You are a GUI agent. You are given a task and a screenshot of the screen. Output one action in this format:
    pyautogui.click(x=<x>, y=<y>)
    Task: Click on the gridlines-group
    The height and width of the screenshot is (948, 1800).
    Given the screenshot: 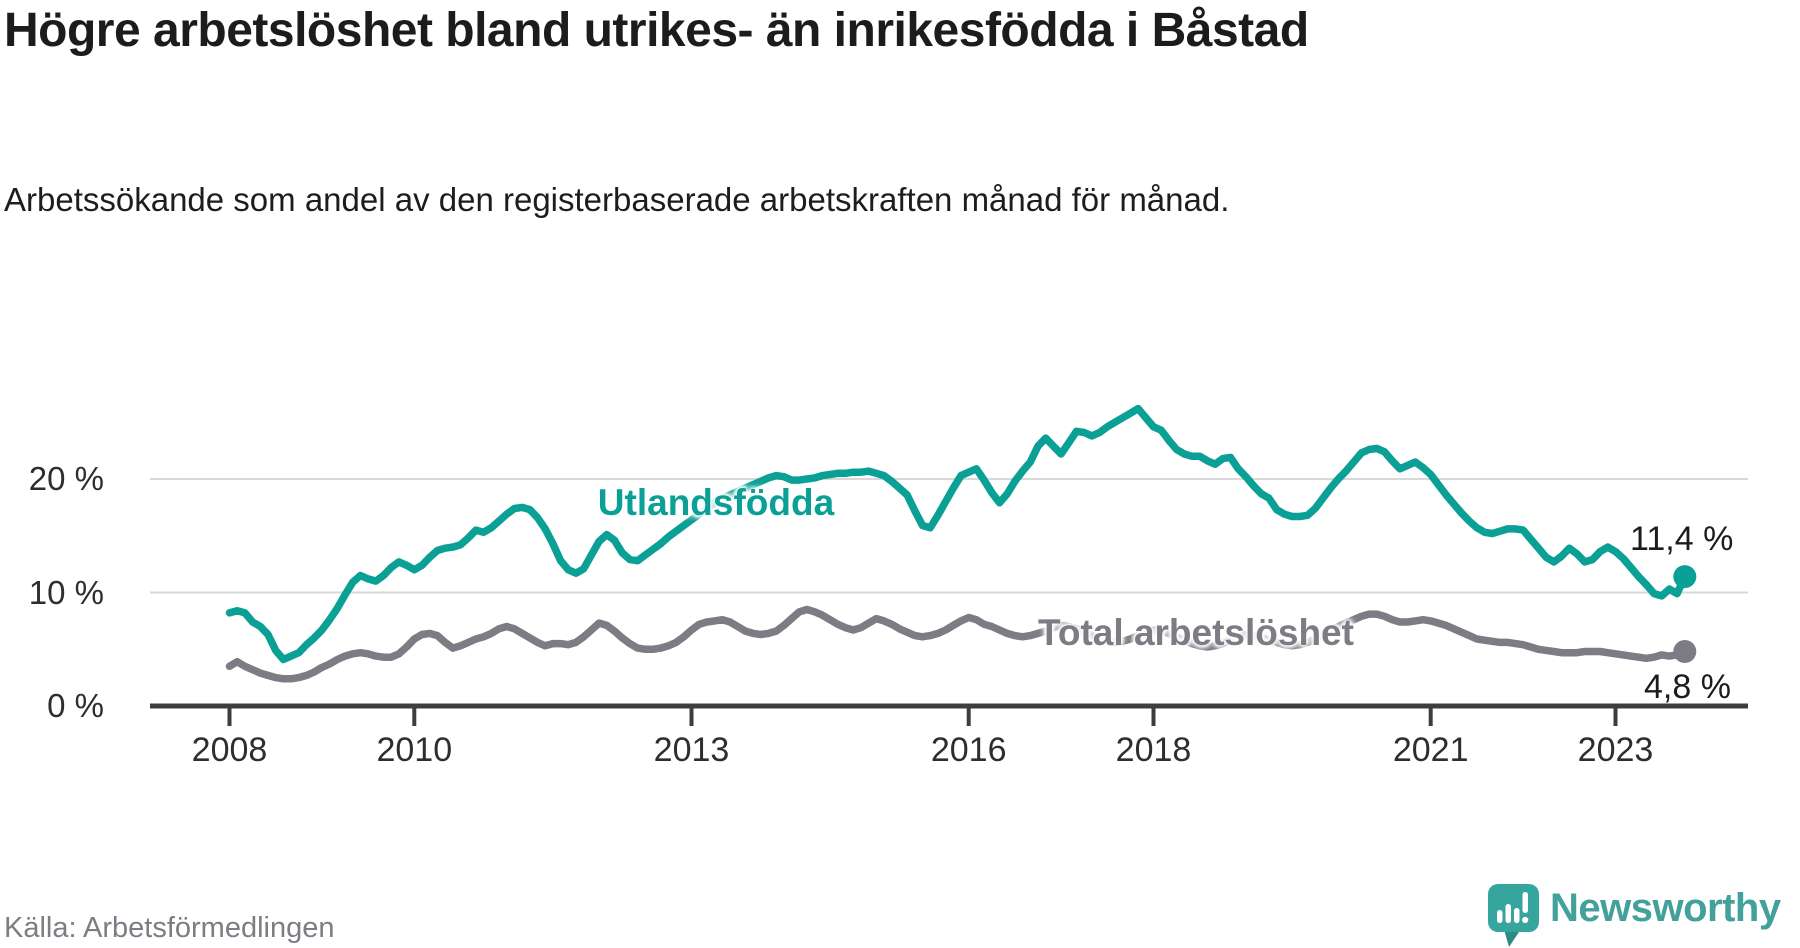 What is the action you would take?
    pyautogui.click(x=949, y=536)
    